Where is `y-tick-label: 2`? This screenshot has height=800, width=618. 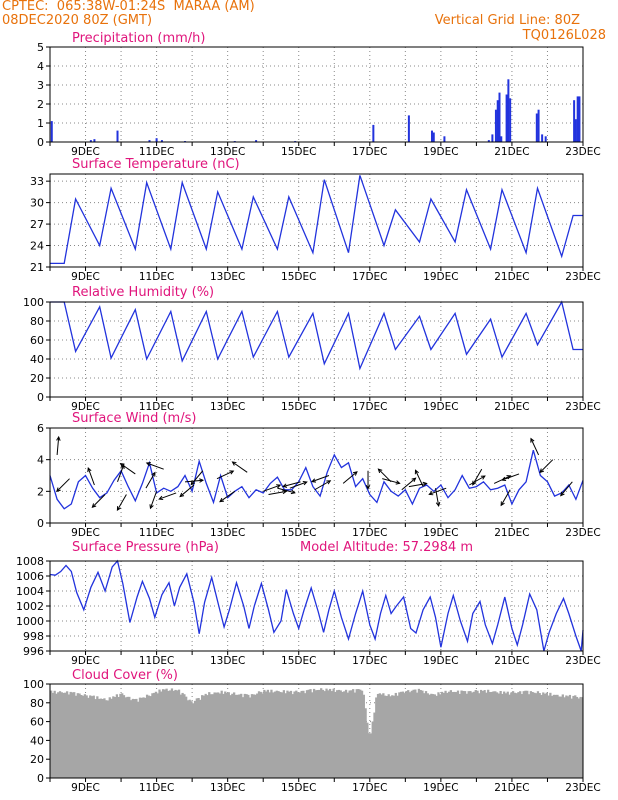 y-tick-label: 2 is located at coordinates (40, 491).